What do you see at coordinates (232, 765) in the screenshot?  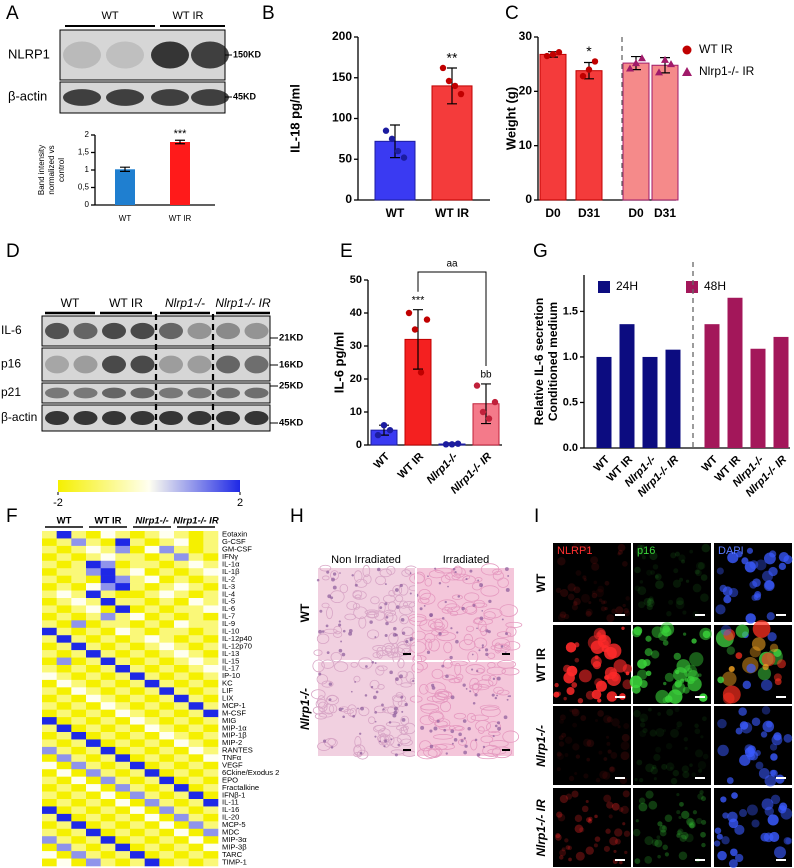 I see `row-label: VEGF` at bounding box center [232, 765].